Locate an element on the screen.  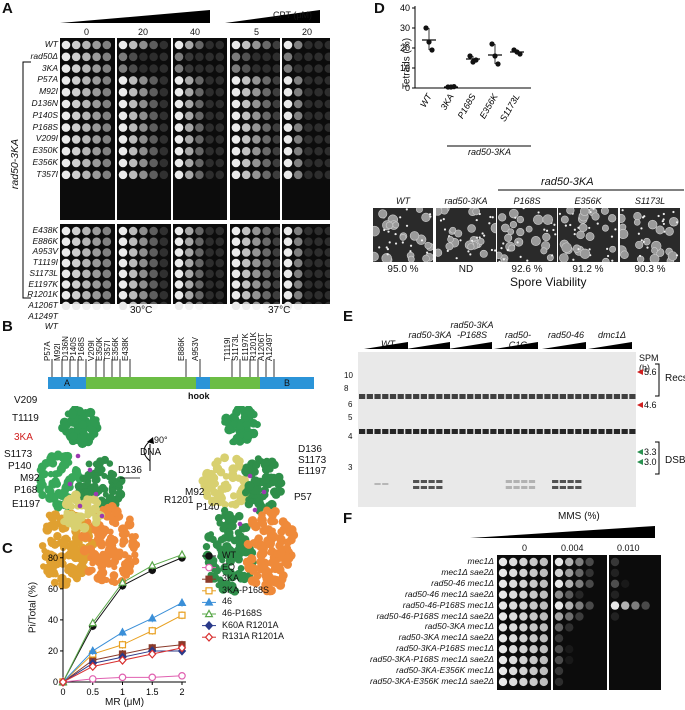
mre11-rad50-structure is located at coordinates (167, 501).